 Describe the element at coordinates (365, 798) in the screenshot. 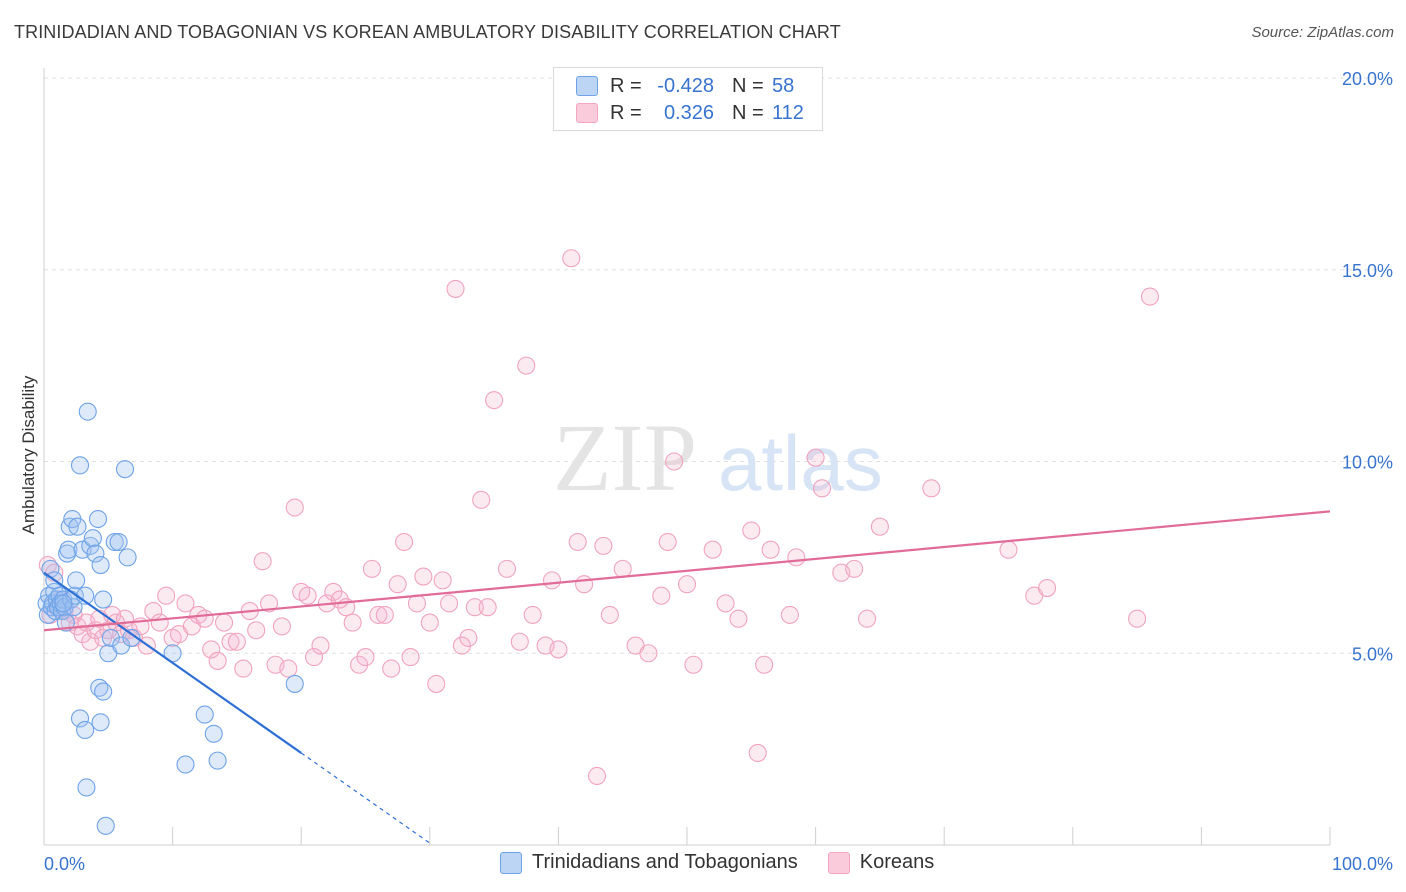

I see `trend-line-extension` at that location.